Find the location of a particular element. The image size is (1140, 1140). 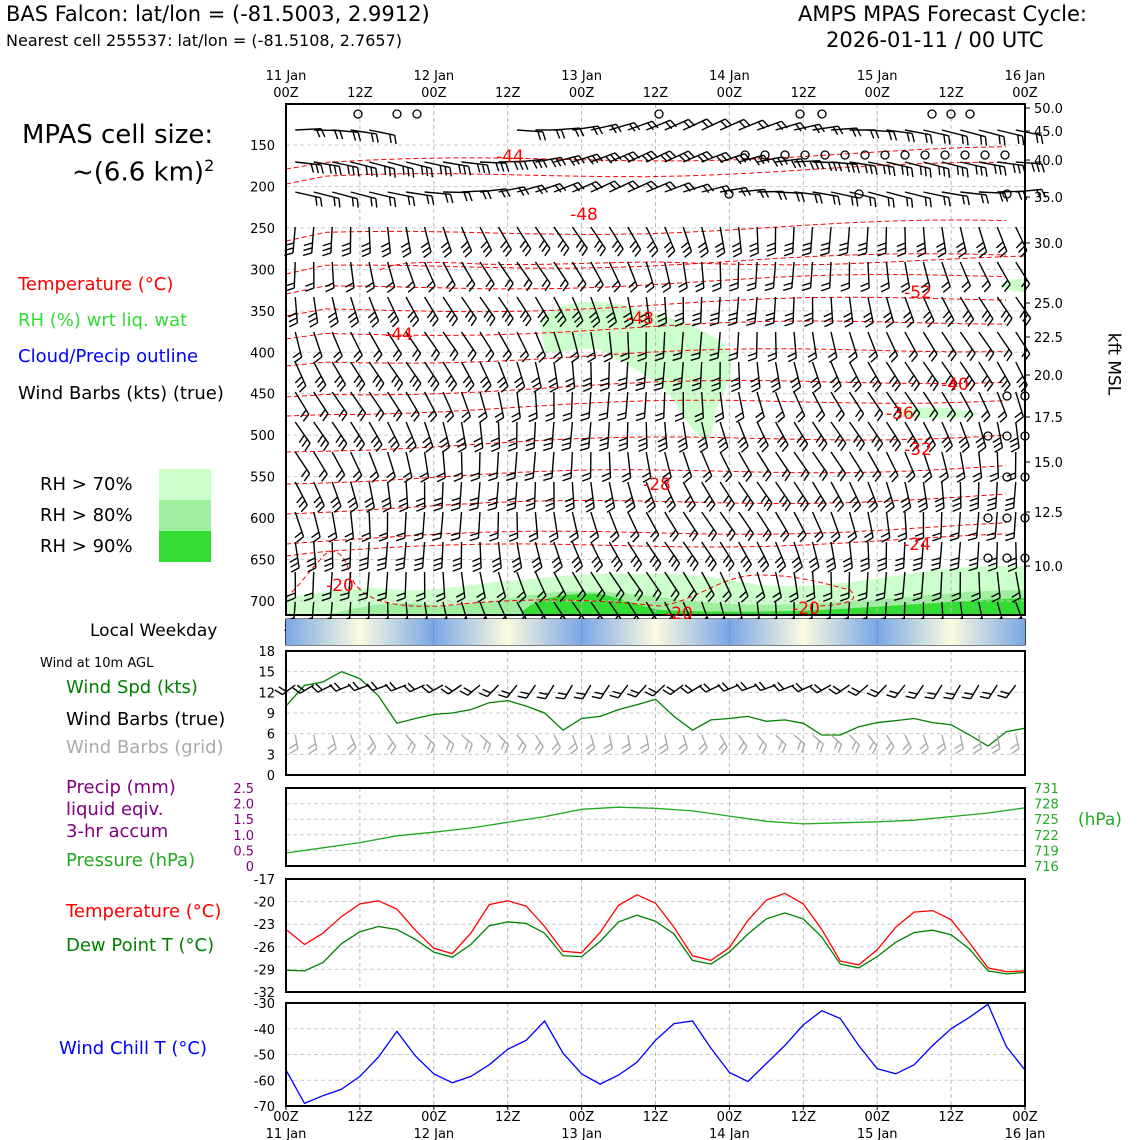

temp-contour-label: -44 is located at coordinates (510, 157).